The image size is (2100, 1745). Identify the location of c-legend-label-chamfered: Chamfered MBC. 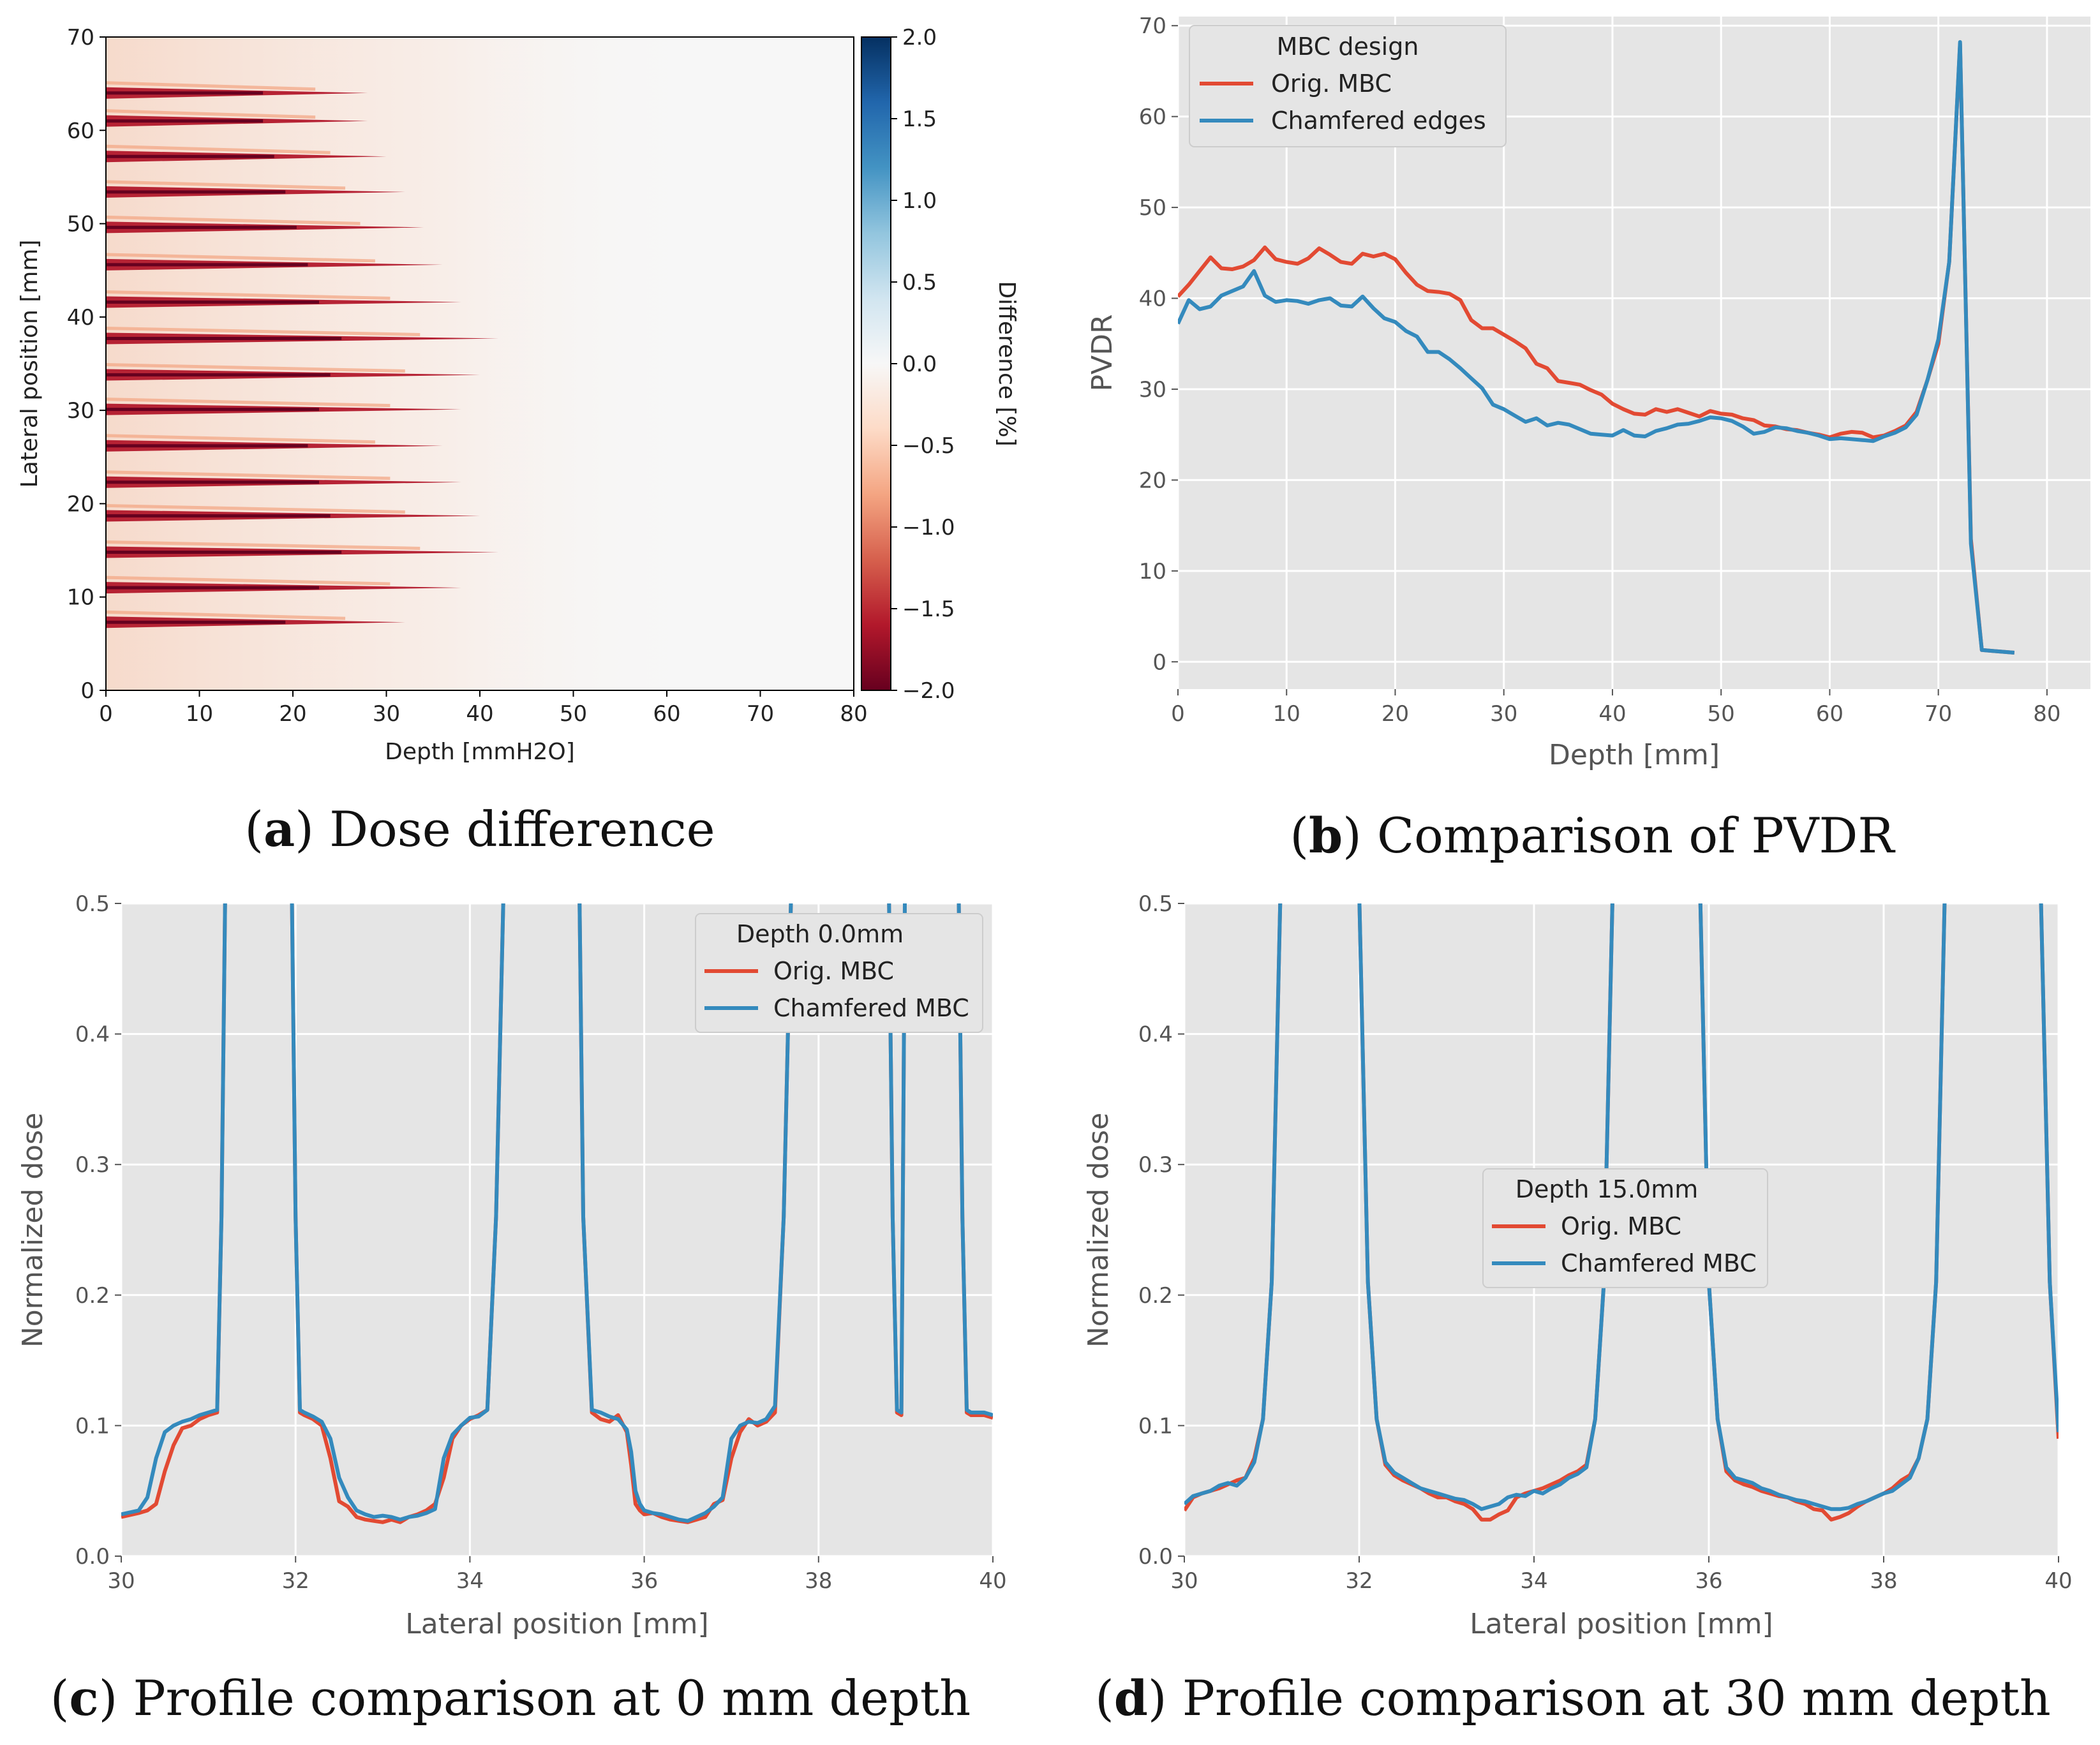
(871, 1008).